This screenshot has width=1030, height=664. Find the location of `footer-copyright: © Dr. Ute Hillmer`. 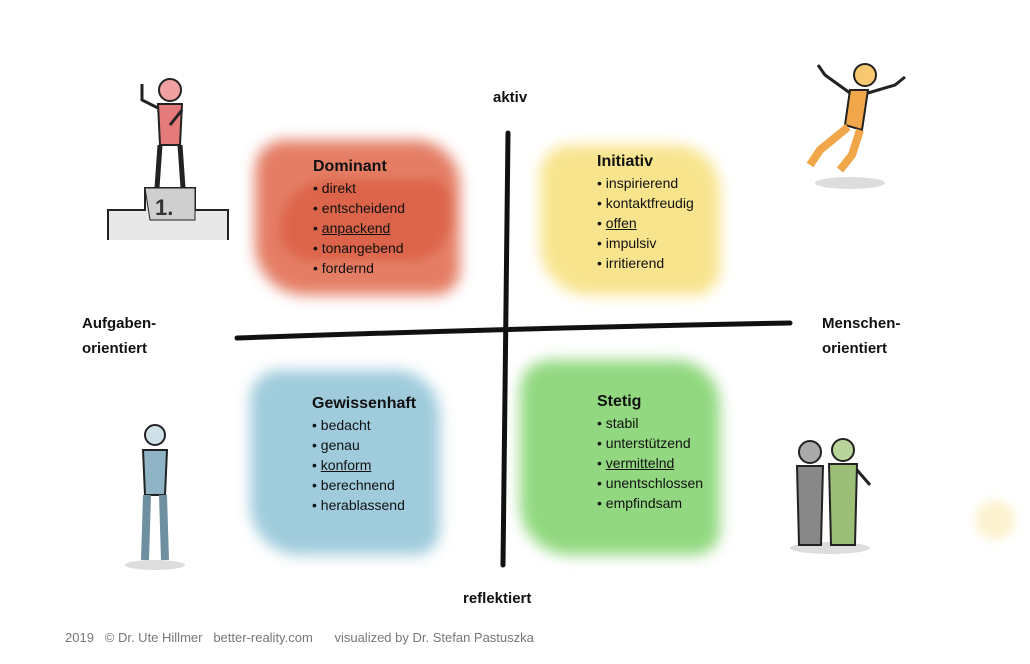

footer-copyright: © Dr. Ute Hillmer is located at coordinates (153, 637).